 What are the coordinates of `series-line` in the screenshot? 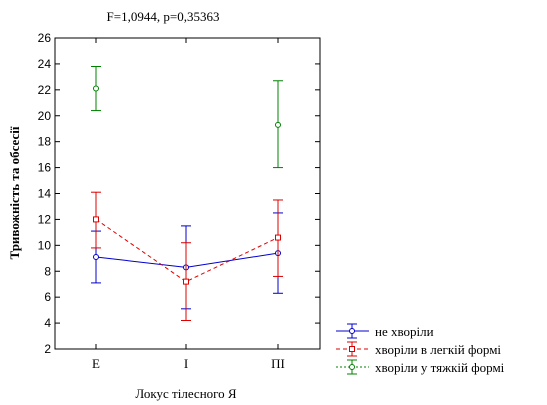 It's located at (187, 251).